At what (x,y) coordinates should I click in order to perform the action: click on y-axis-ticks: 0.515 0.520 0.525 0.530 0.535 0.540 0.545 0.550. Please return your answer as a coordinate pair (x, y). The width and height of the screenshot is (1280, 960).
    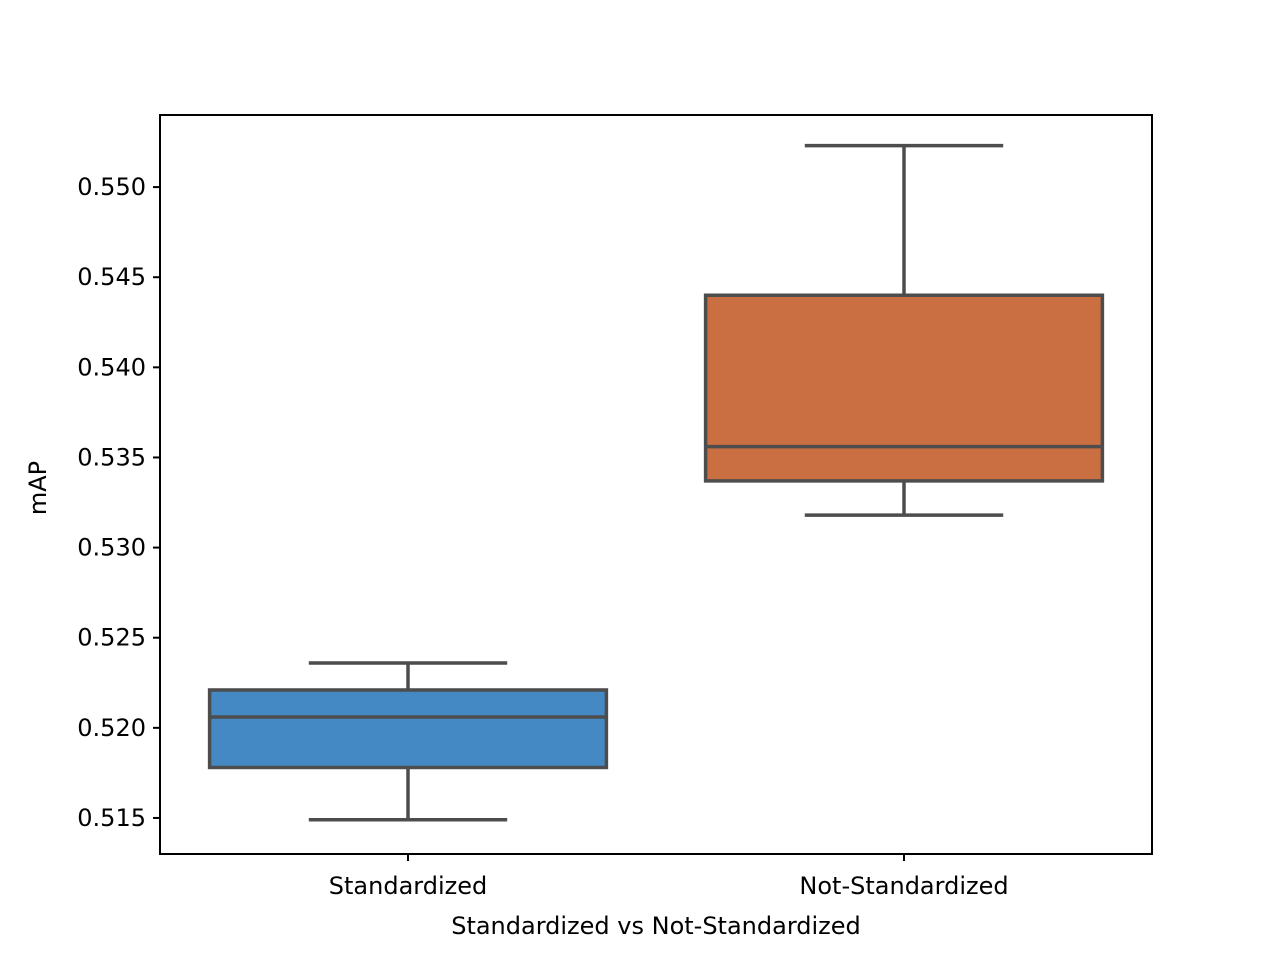
    Looking at the image, I should click on (118, 502).